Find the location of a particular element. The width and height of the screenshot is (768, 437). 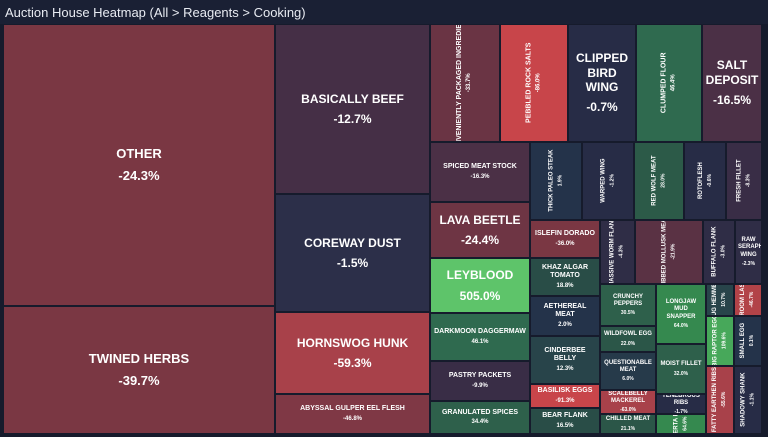

tile-content: BASICALLY BEEF -12.7% is located at coordinates (352, 109).